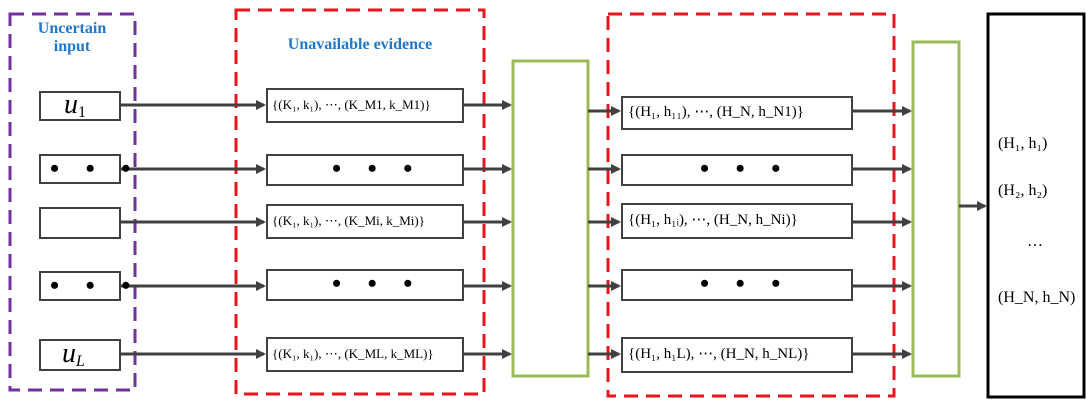  I want to click on belief-dots-1: • • •, so click(745, 168).